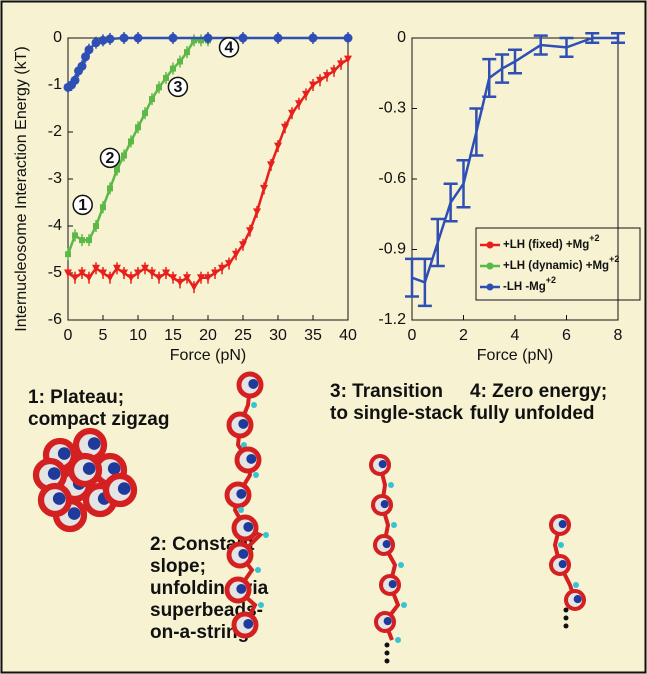  Describe the element at coordinates (618, 335) in the screenshot. I see `x-tick-label: 8` at that location.